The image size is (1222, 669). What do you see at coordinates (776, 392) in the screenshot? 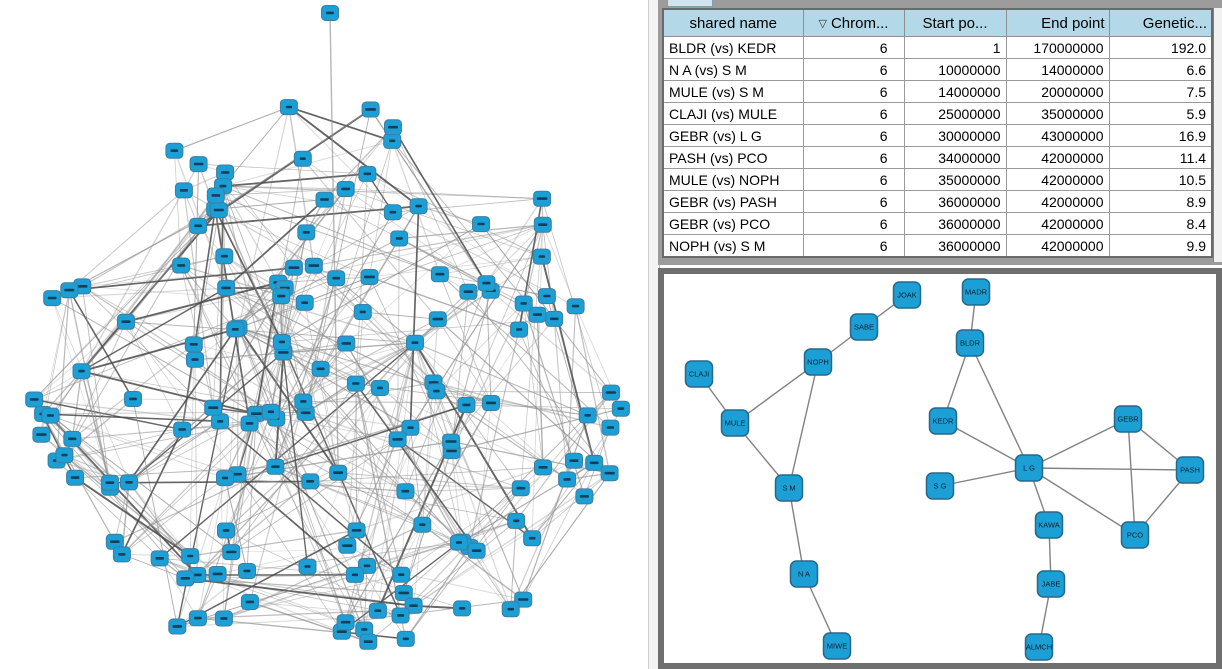
I see `subnetwork-edge-noph-mule` at bounding box center [776, 392].